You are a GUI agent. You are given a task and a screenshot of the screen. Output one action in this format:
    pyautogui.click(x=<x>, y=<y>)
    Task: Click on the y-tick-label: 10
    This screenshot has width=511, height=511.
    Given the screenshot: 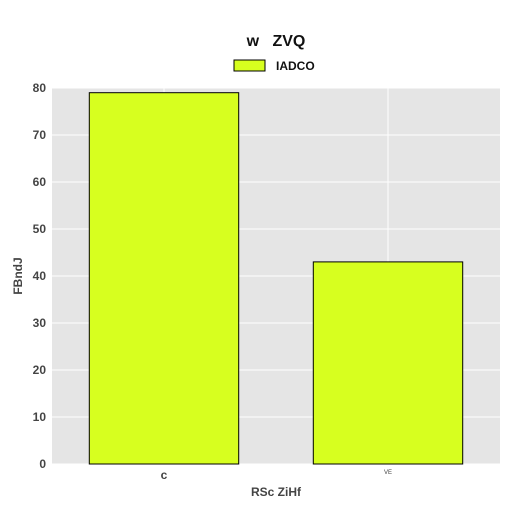 What is the action you would take?
    pyautogui.click(x=40, y=417)
    